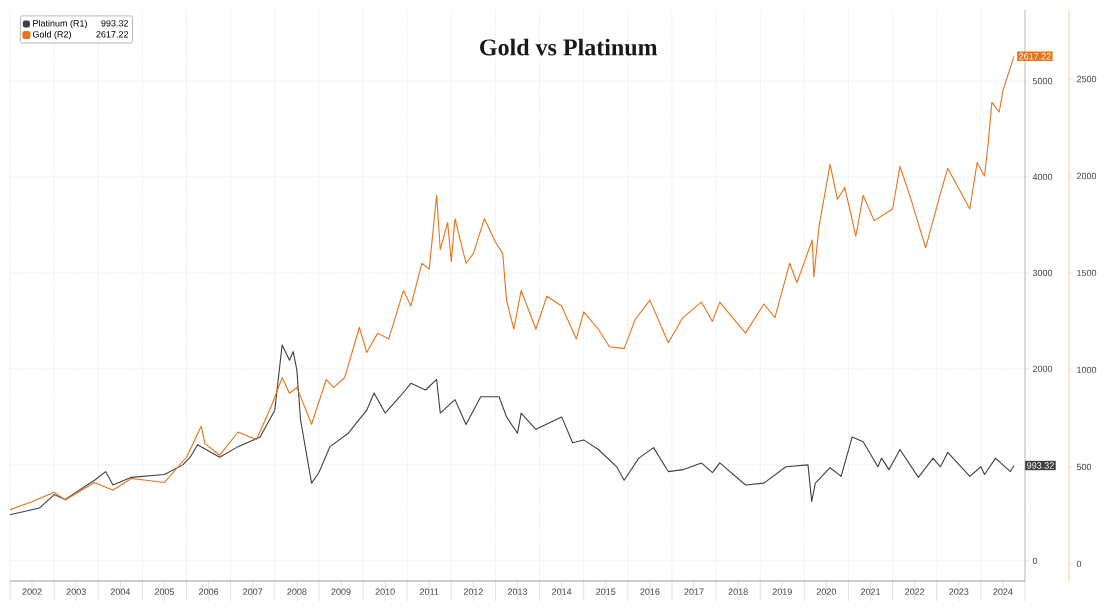 Image resolution: width=1120 pixels, height=610 pixels. What do you see at coordinates (429, 591) in the screenshot?
I see `x-tick-label: 2011` at bounding box center [429, 591].